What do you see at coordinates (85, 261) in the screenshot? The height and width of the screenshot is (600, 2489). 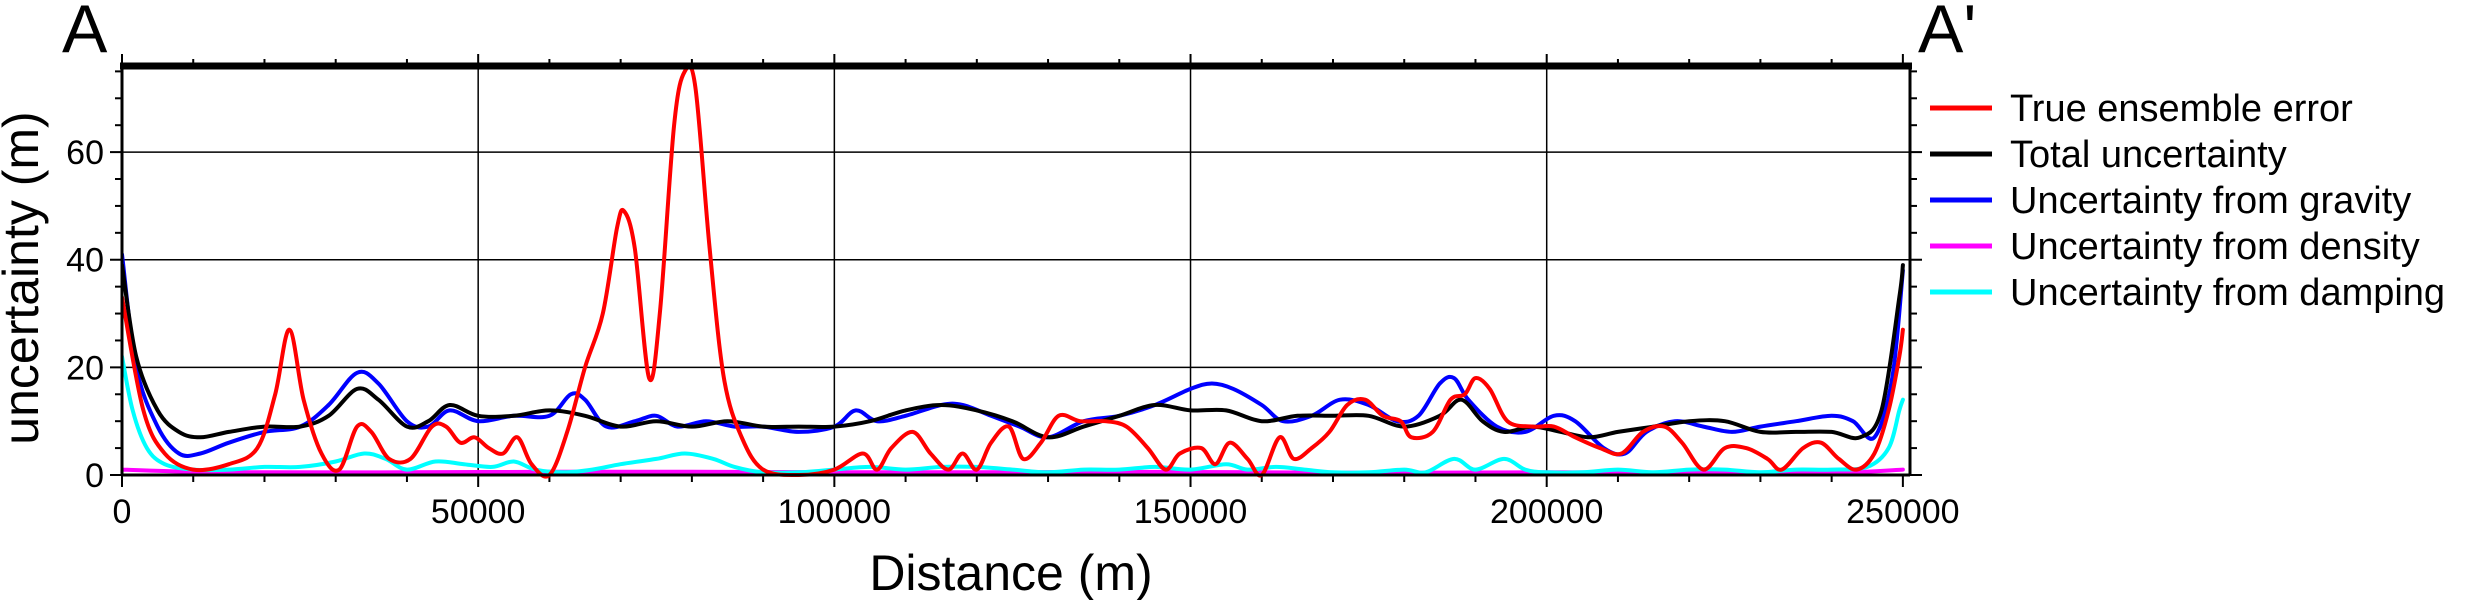 I see `y-tick-label: 40` at bounding box center [85, 261].